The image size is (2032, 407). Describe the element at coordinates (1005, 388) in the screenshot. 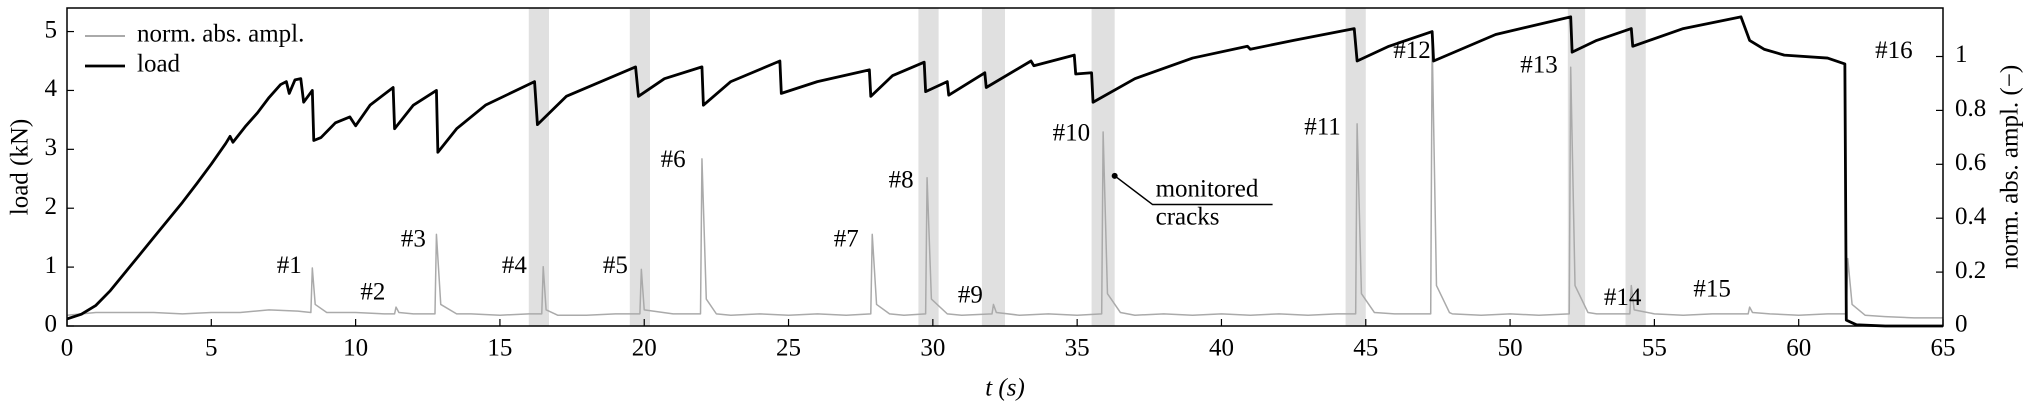

I see `x-axis-label: t (s)` at that location.